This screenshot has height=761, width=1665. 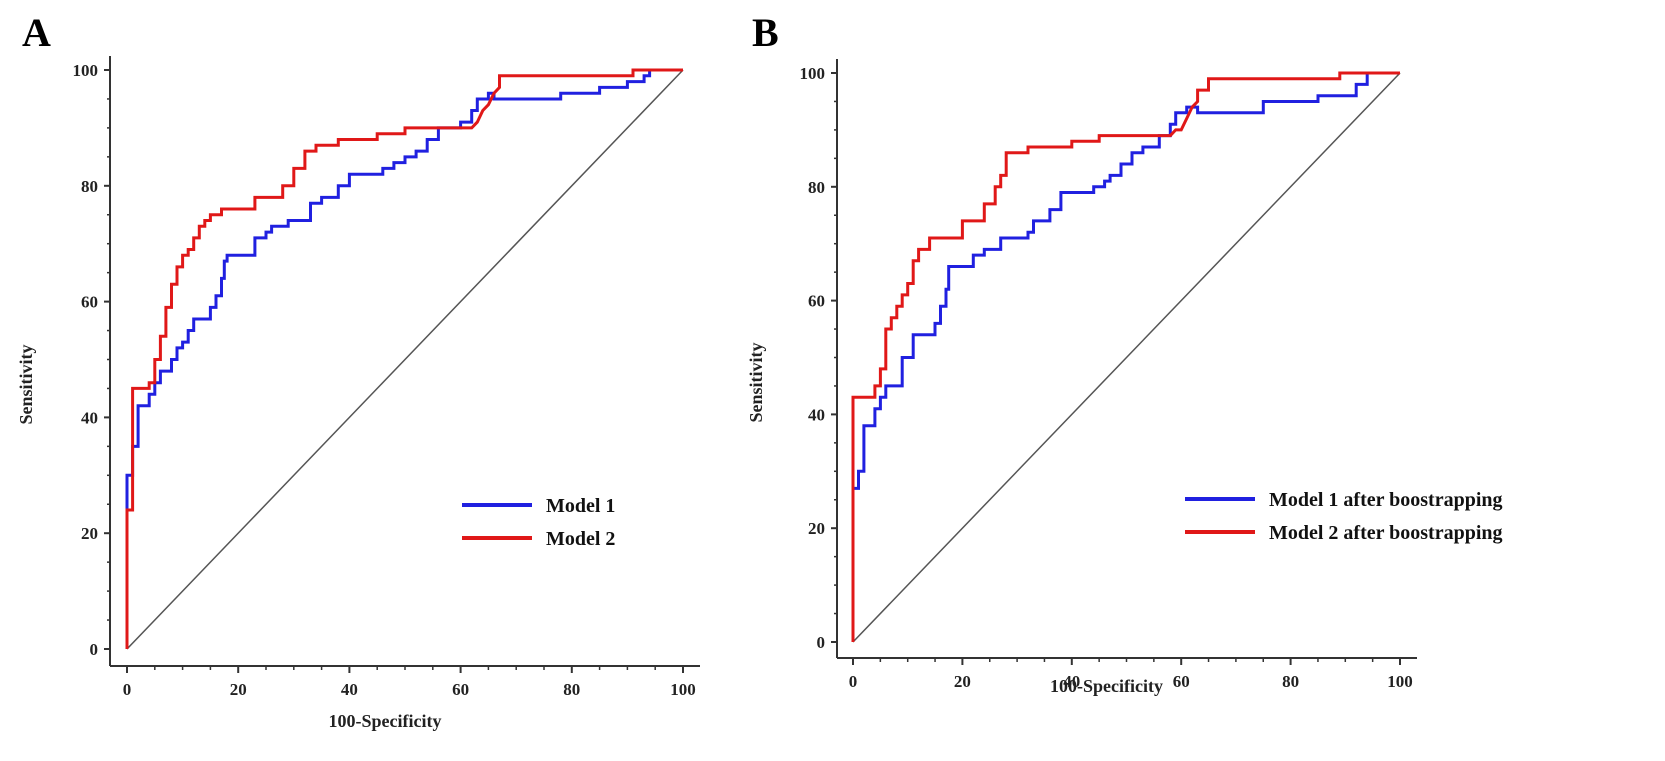 What do you see at coordinates (580, 539) in the screenshot?
I see `legend-entry: Model 2` at bounding box center [580, 539].